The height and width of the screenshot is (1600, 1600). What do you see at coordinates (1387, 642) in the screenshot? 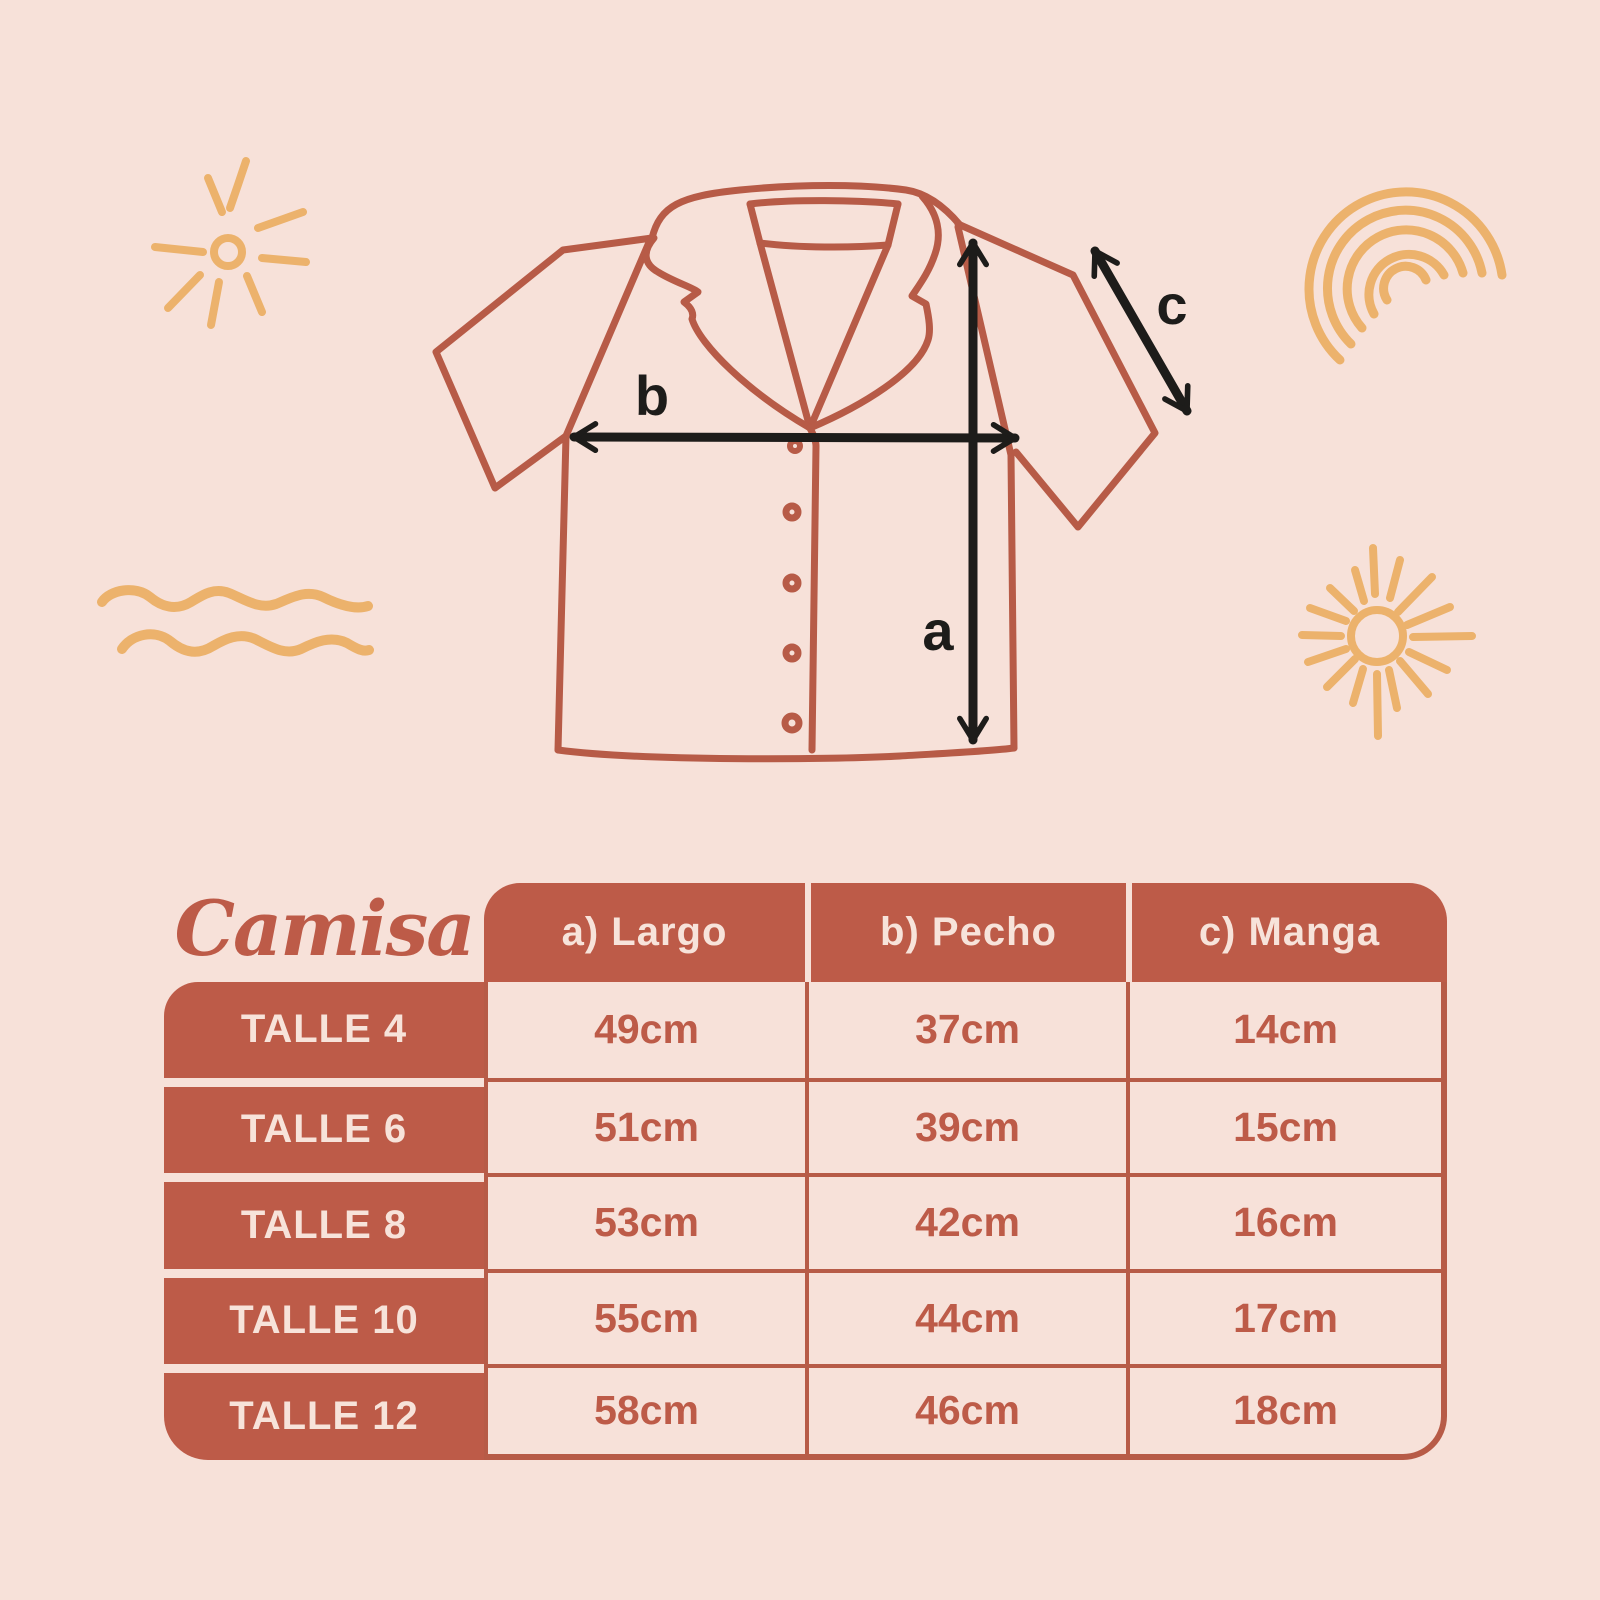
I see `sun-rays-icon` at bounding box center [1387, 642].